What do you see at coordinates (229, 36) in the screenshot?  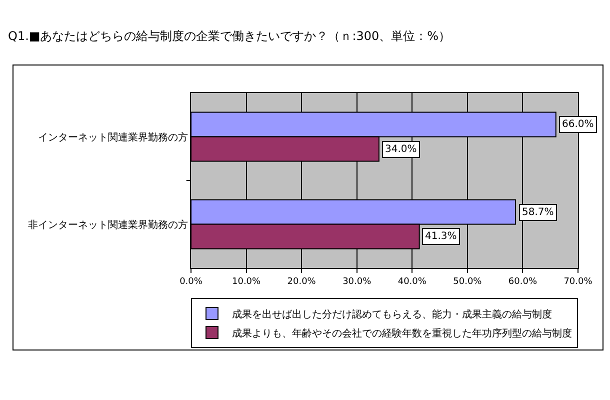 I see `chart-title: Q1.■あなたはどちらの給与制度の企業で働きたいですか？（ｎ:300、単位：%）` at bounding box center [229, 36].